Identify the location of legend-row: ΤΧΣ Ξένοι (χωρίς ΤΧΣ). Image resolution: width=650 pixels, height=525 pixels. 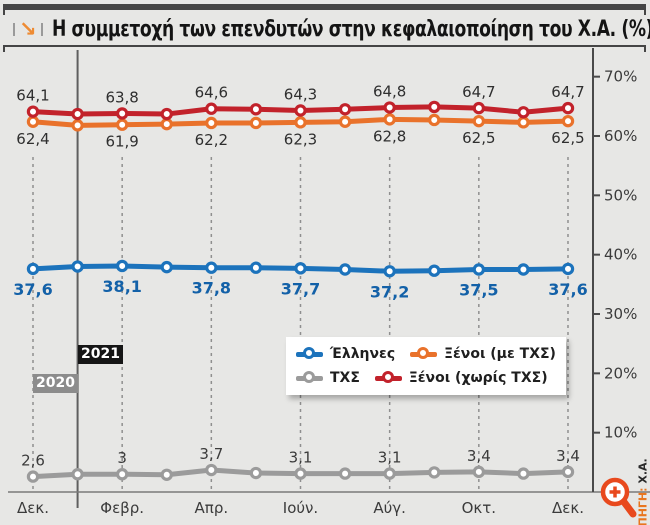
(426, 378).